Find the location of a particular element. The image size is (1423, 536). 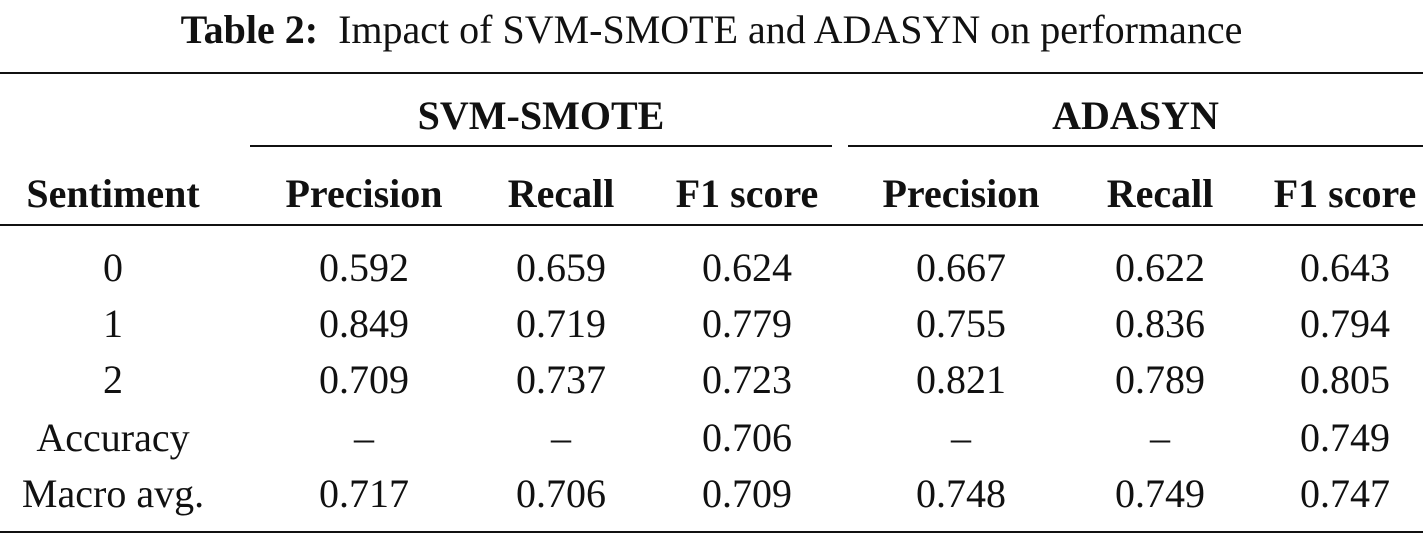

table-cell-adasyn-precision: 0.755 is located at coordinates (961, 323).